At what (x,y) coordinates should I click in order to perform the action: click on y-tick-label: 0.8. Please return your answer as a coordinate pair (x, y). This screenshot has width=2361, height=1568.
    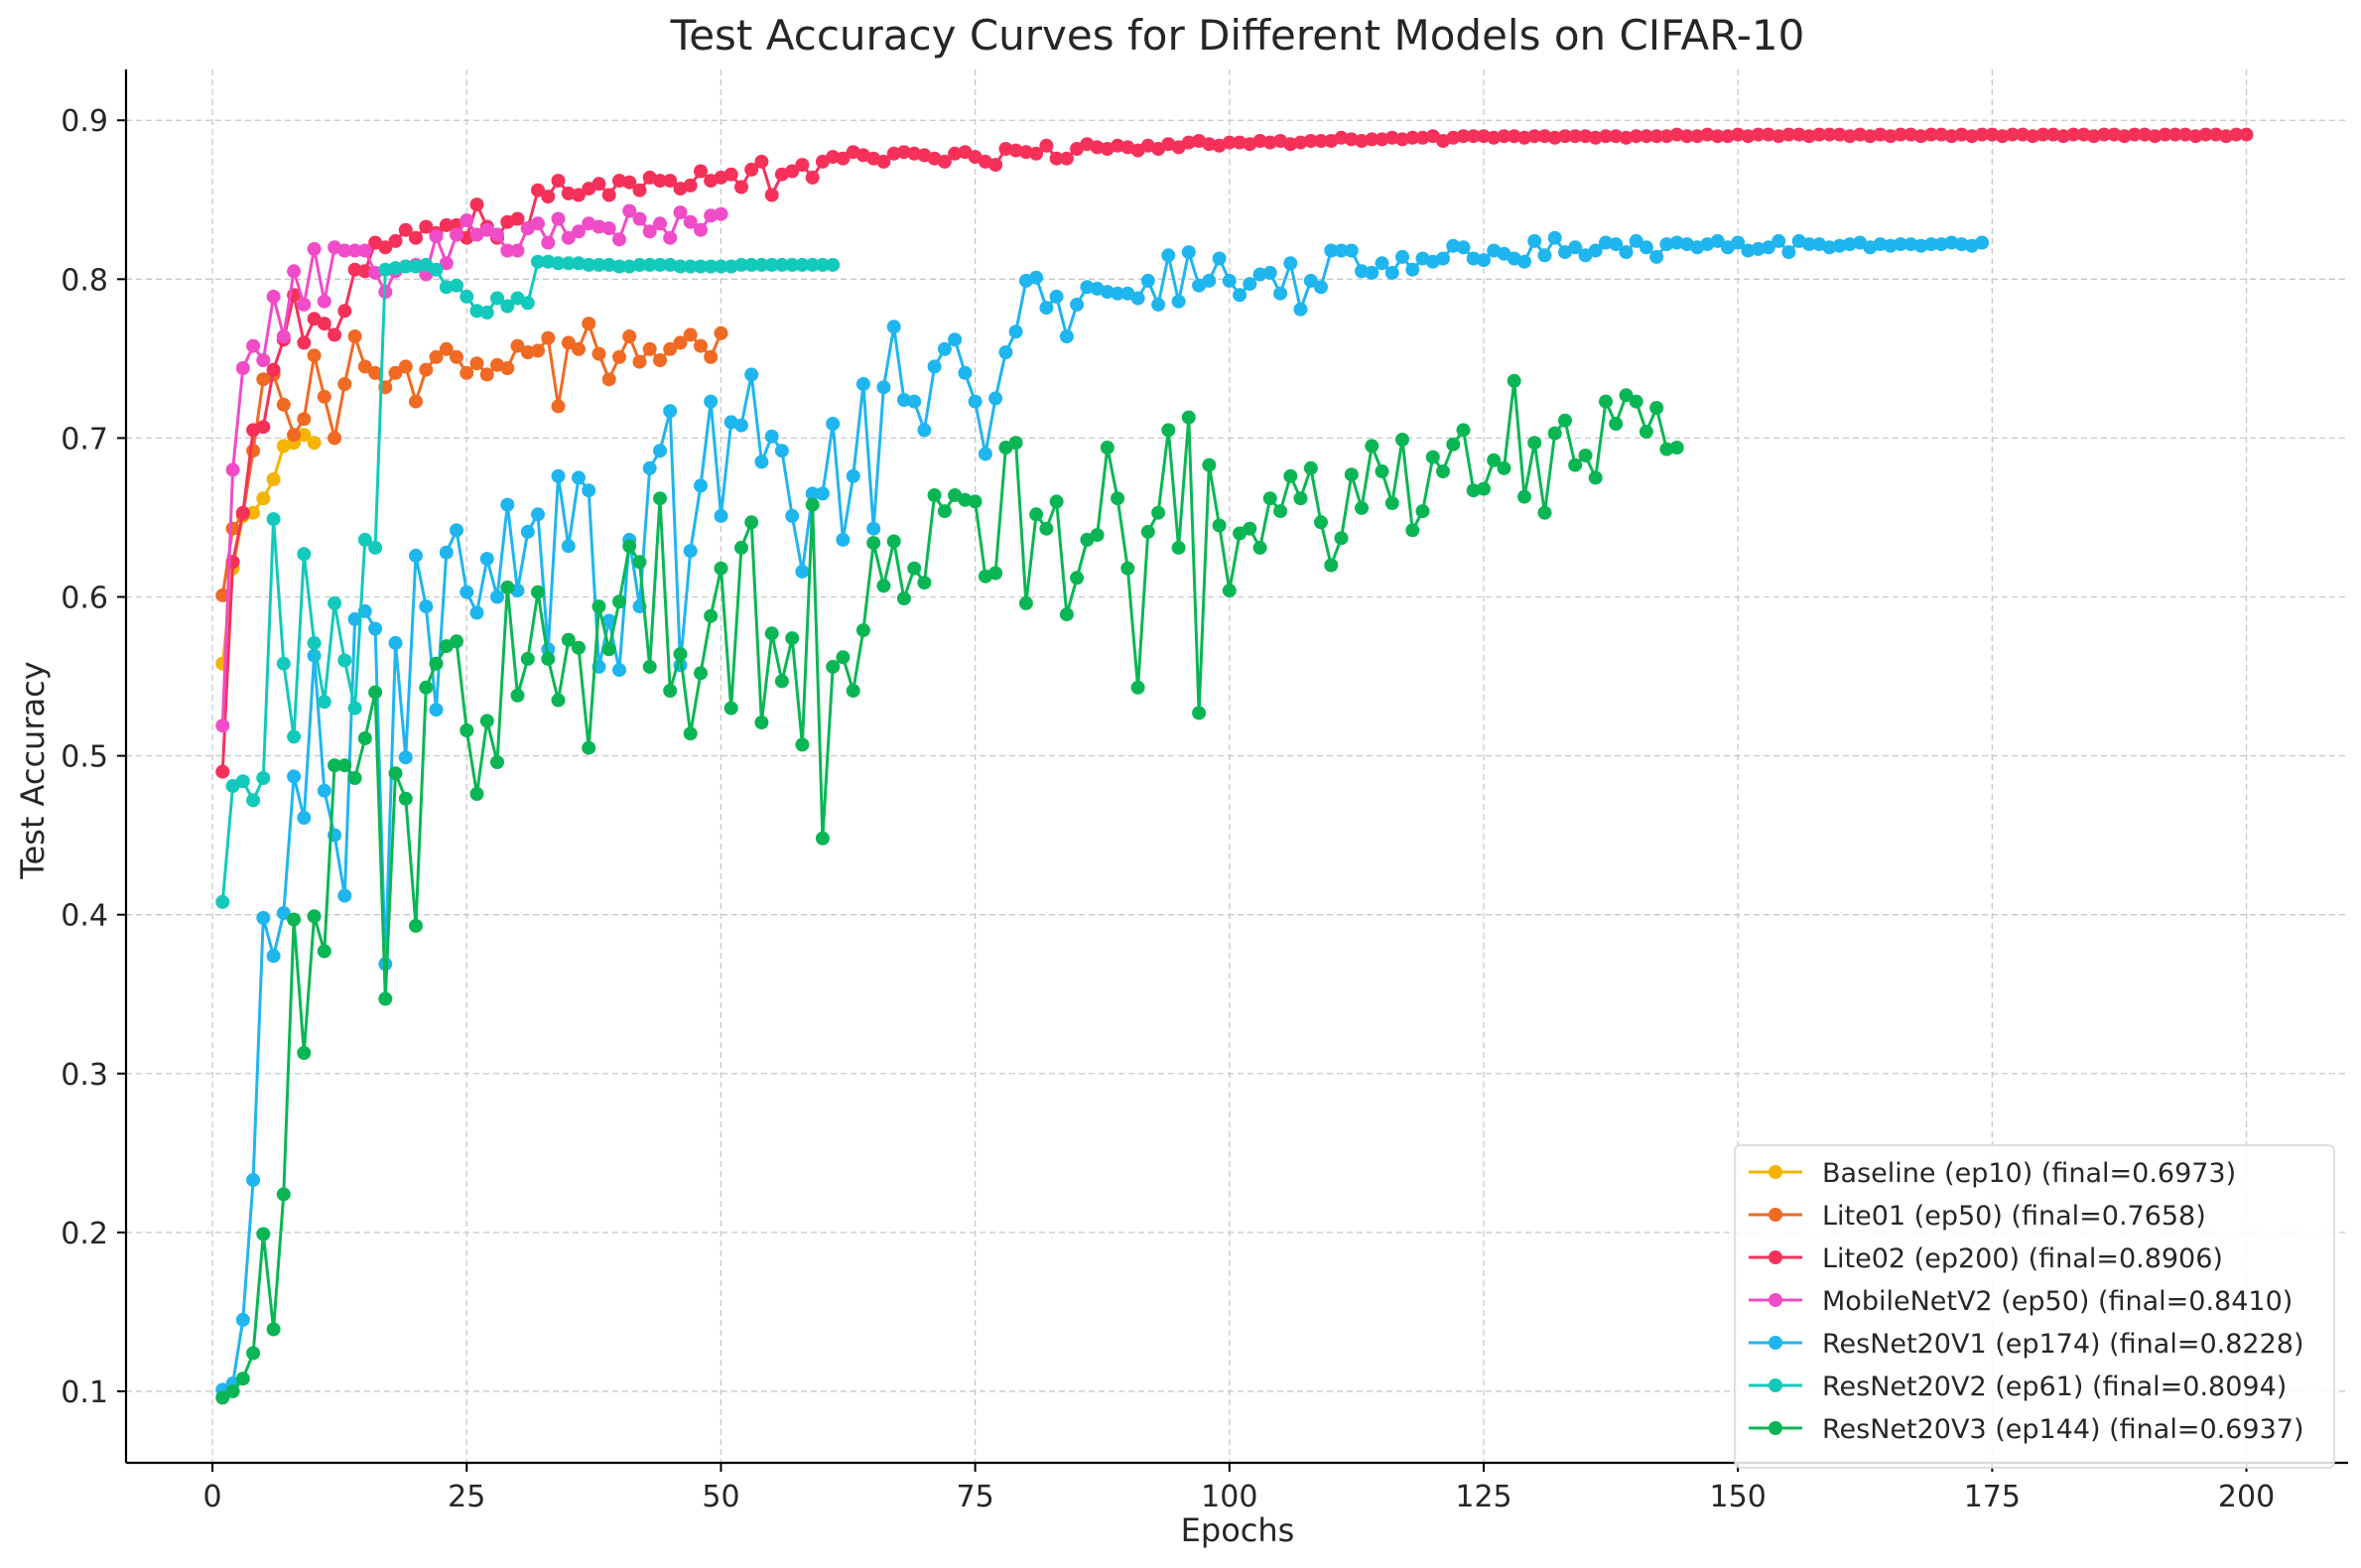
    Looking at the image, I should click on (84, 280).